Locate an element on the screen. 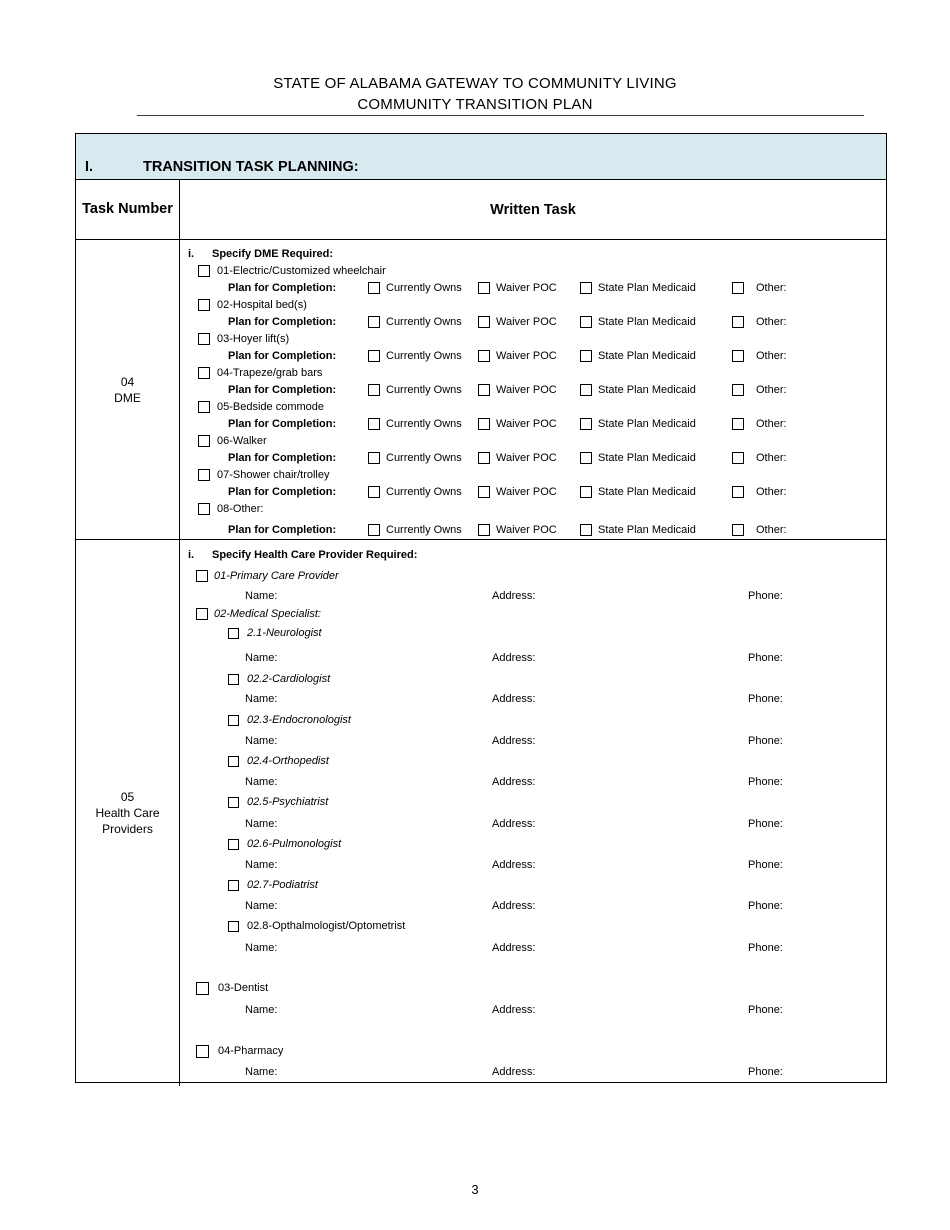  dme-item-02: 02-Hospital bed(s) is located at coordinates (533, 304).